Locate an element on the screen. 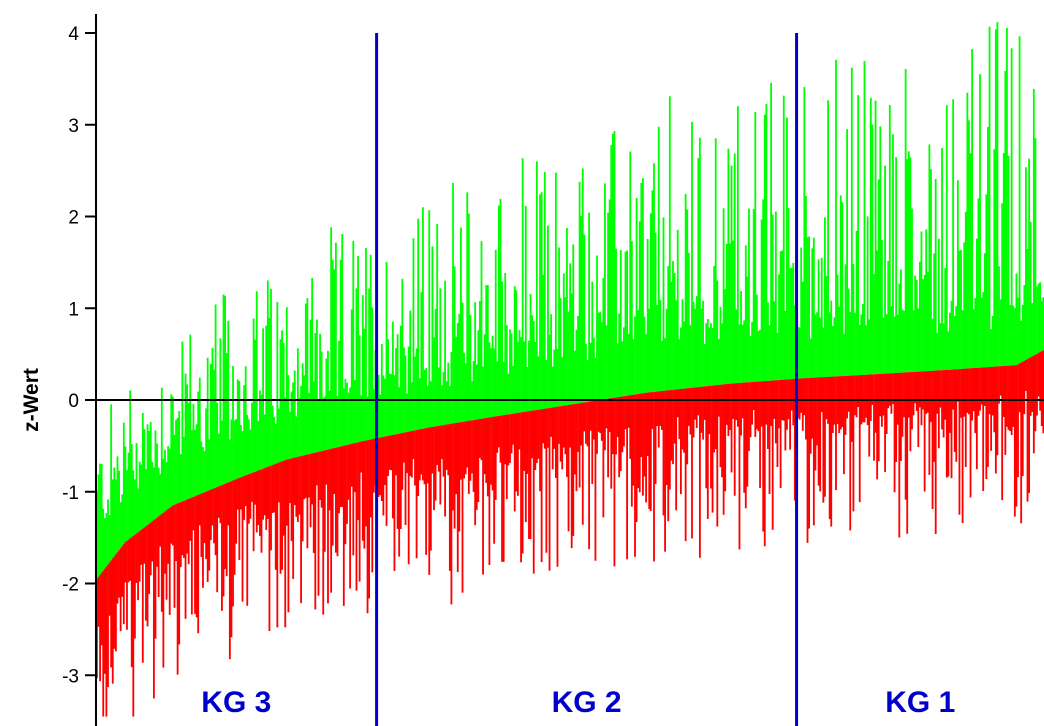 The width and height of the screenshot is (1044, 726). y-tick-label: -1 is located at coordinates (70, 493).